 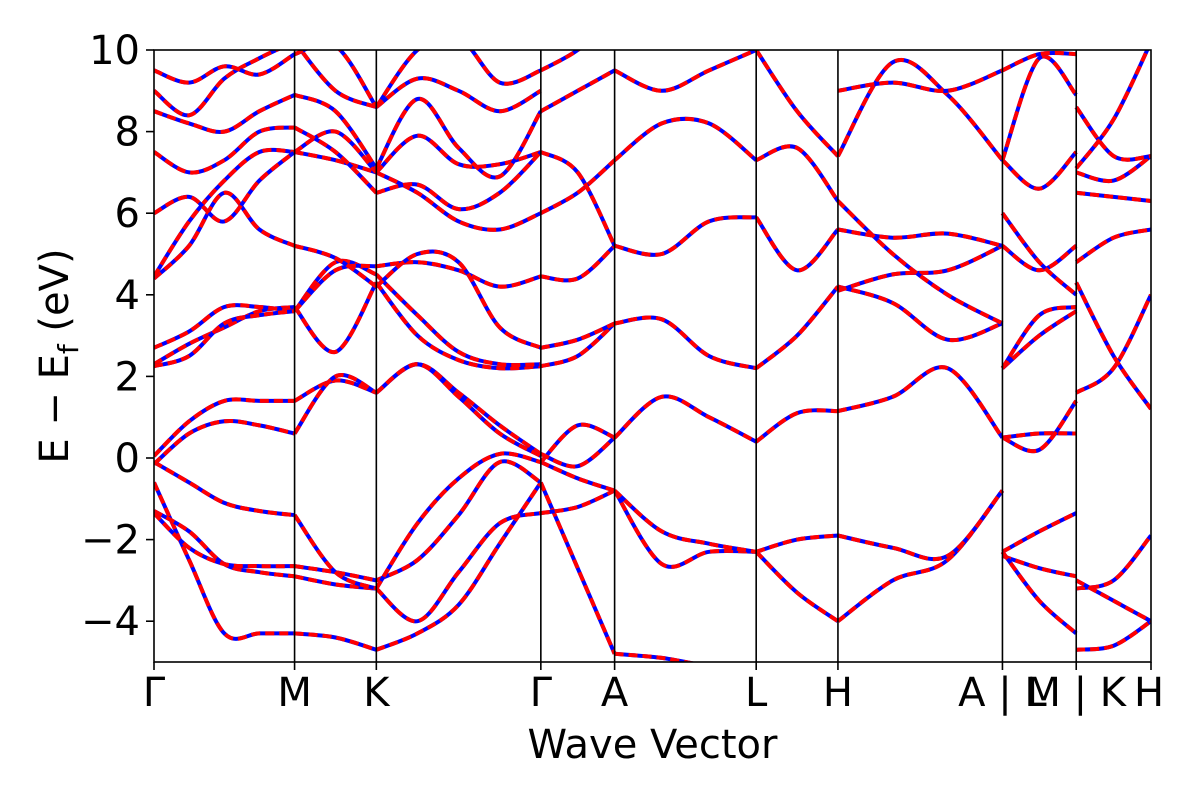 What do you see at coordinates (615, 693) in the screenshot?
I see `x-tick-label: A` at bounding box center [615, 693].